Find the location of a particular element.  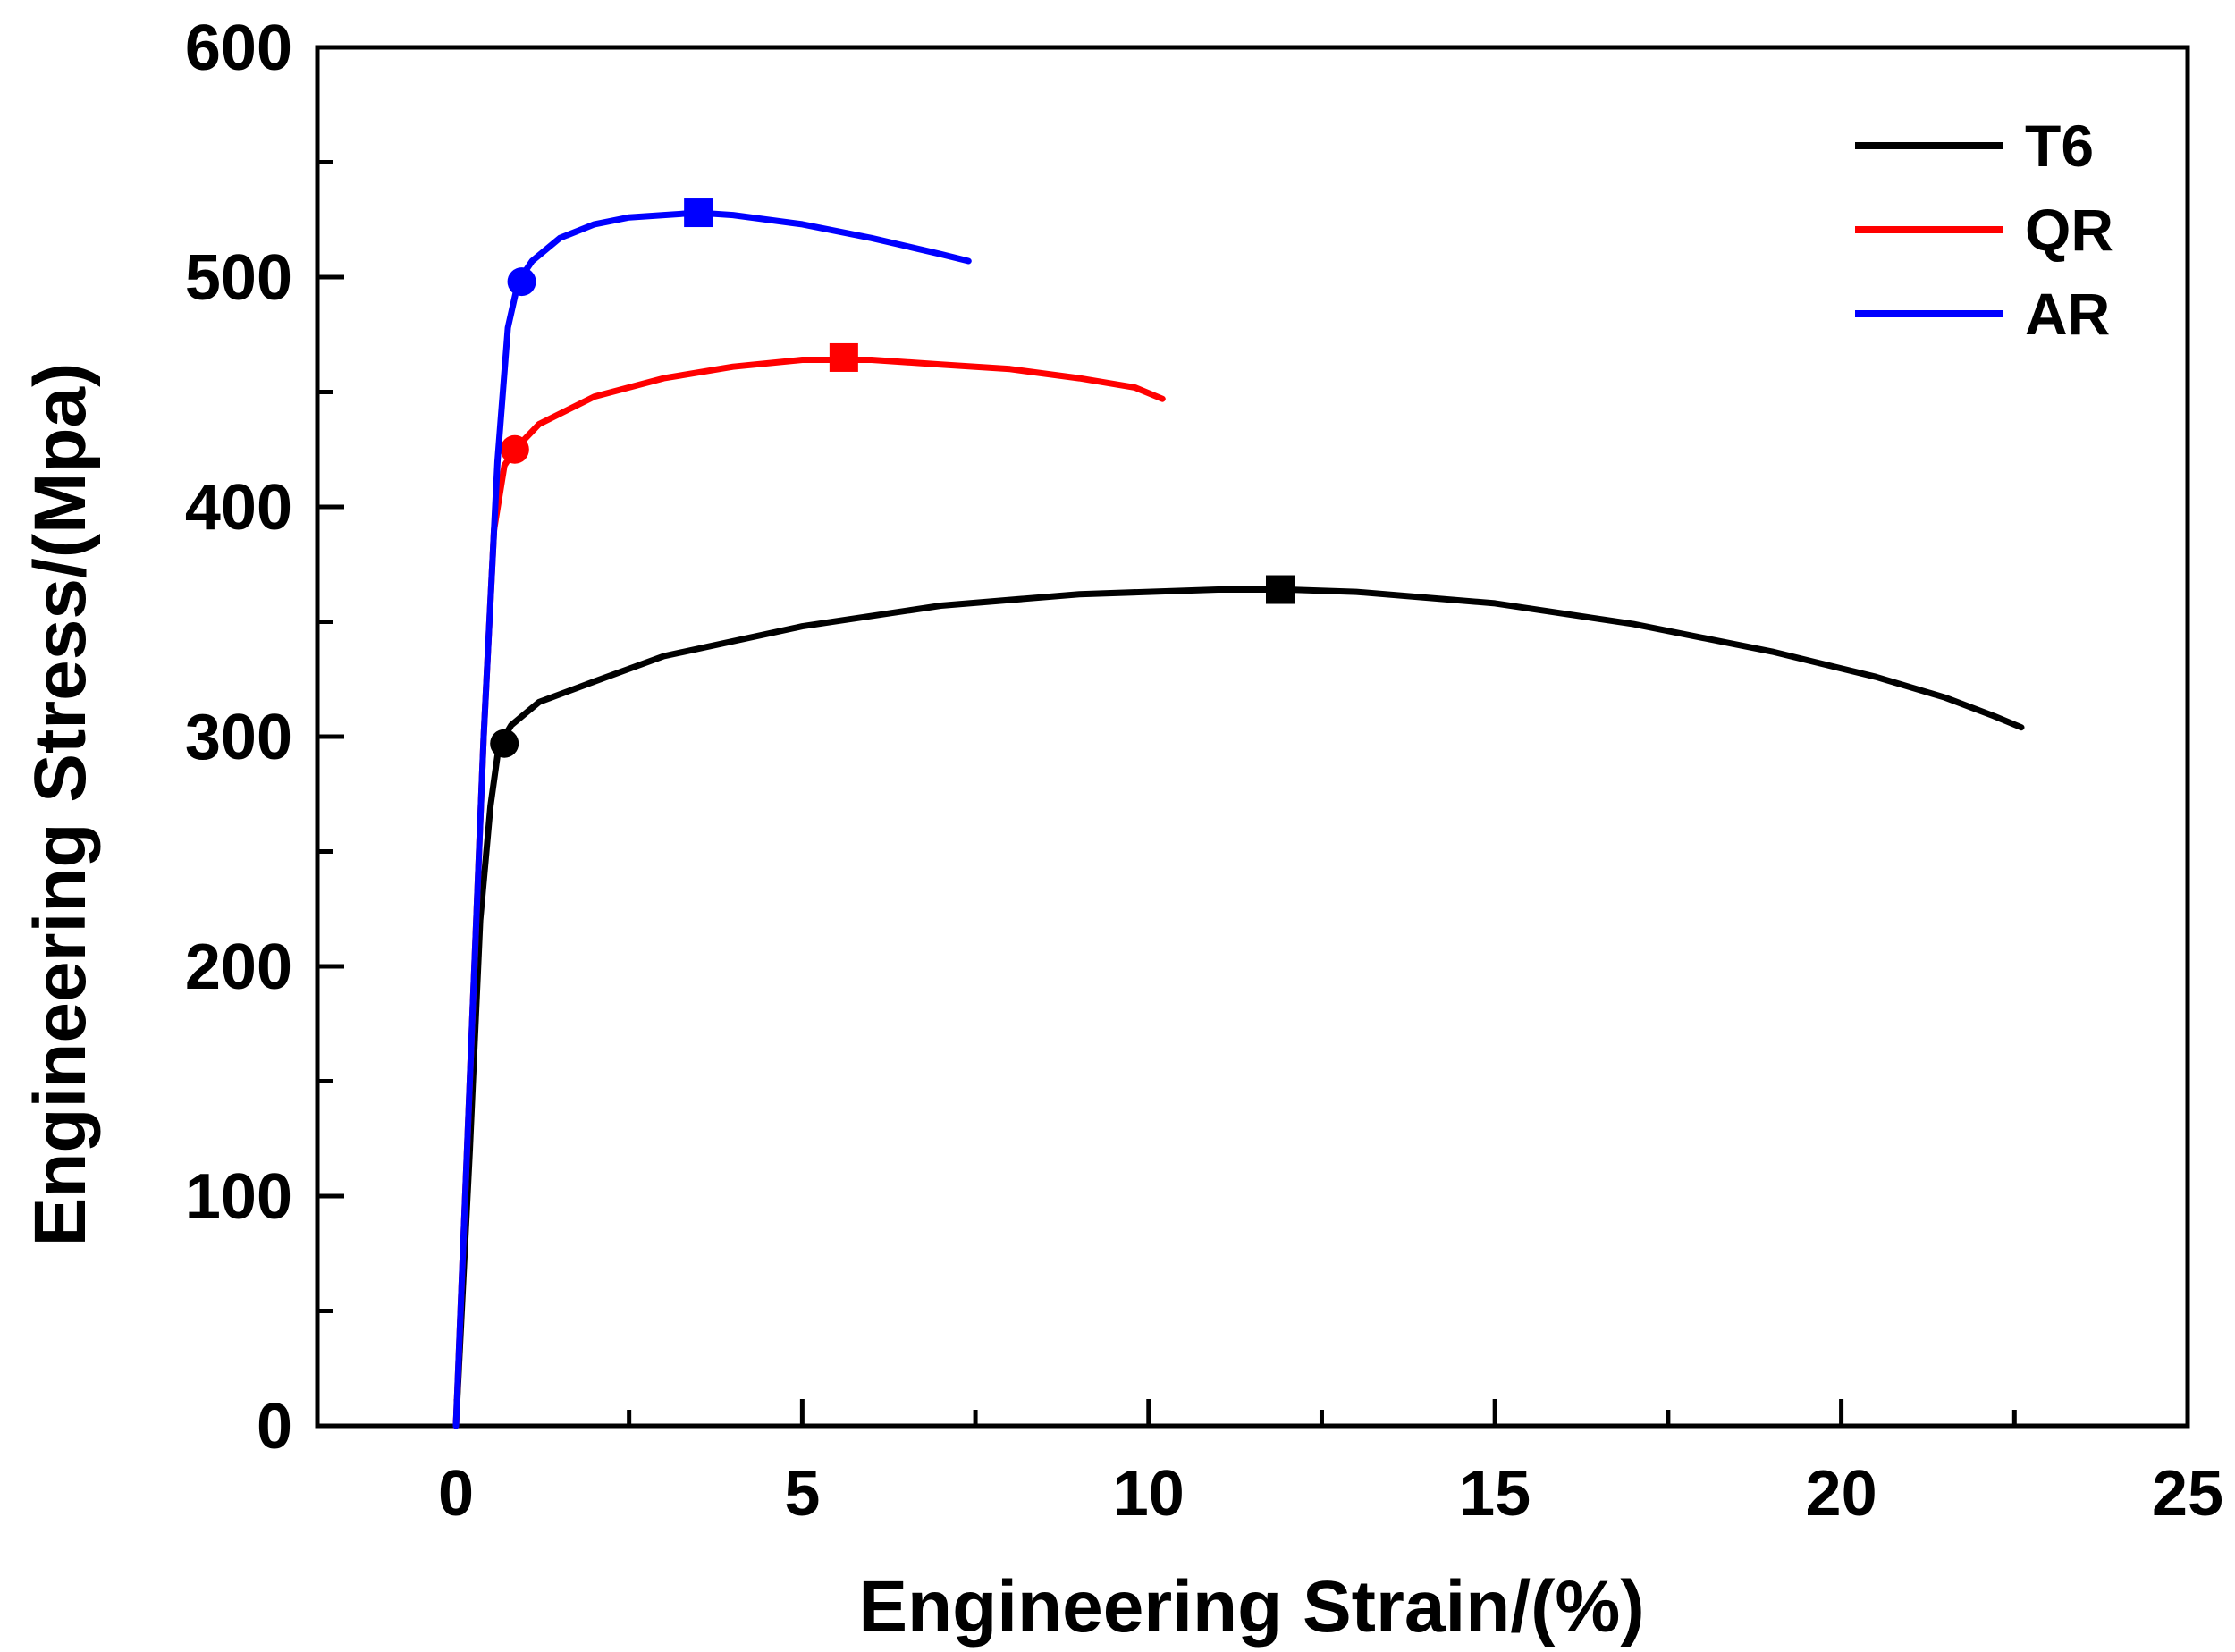

legend-label-ar: AR is located at coordinates (2067, 314).